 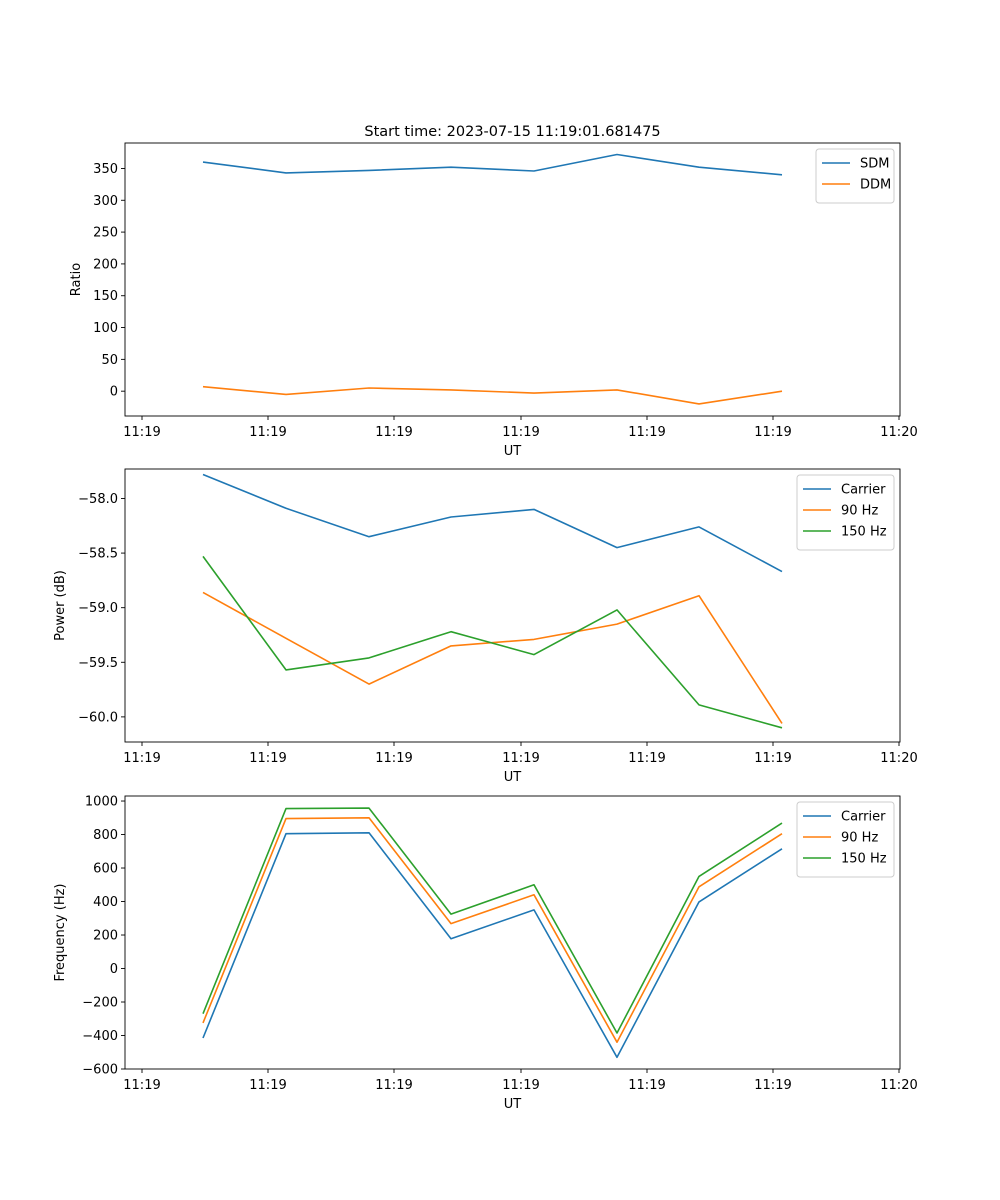 What do you see at coordinates (98, 663) in the screenshot?
I see `y-tick-label: −59.5` at bounding box center [98, 663].